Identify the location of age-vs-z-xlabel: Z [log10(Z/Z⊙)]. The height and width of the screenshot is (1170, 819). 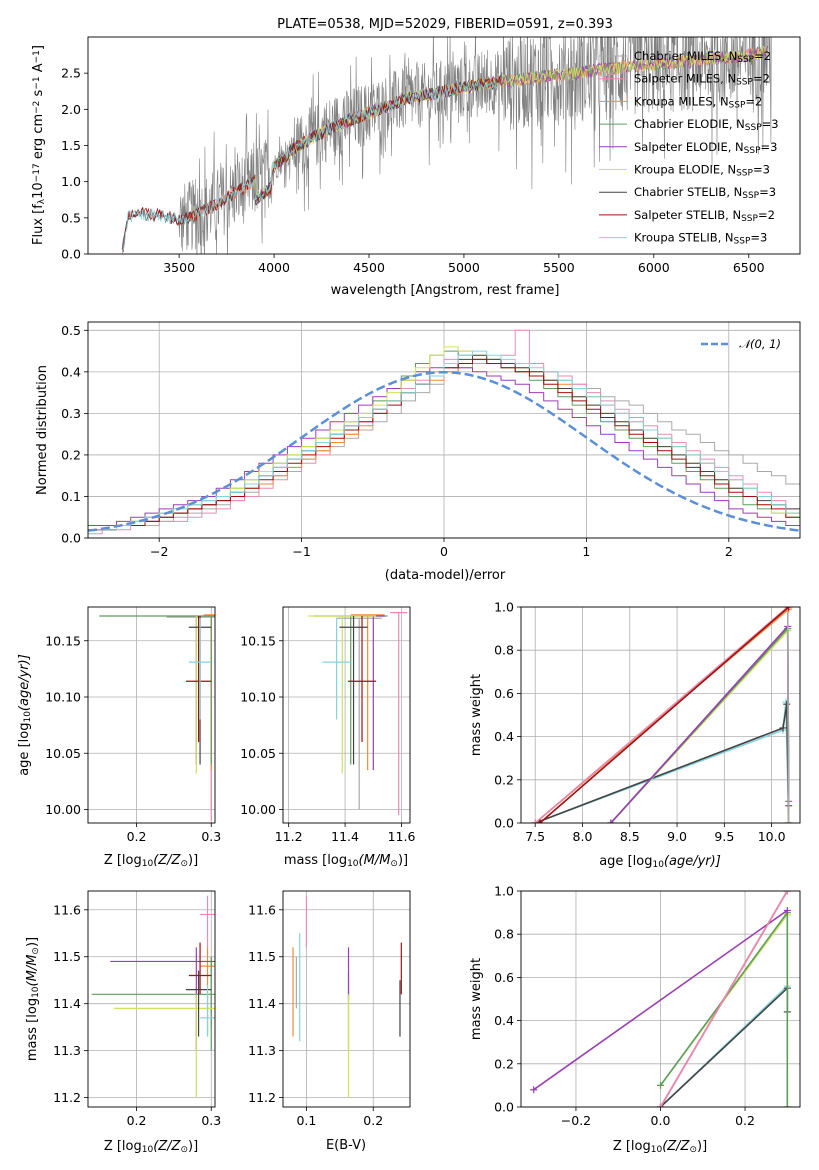
(151, 861).